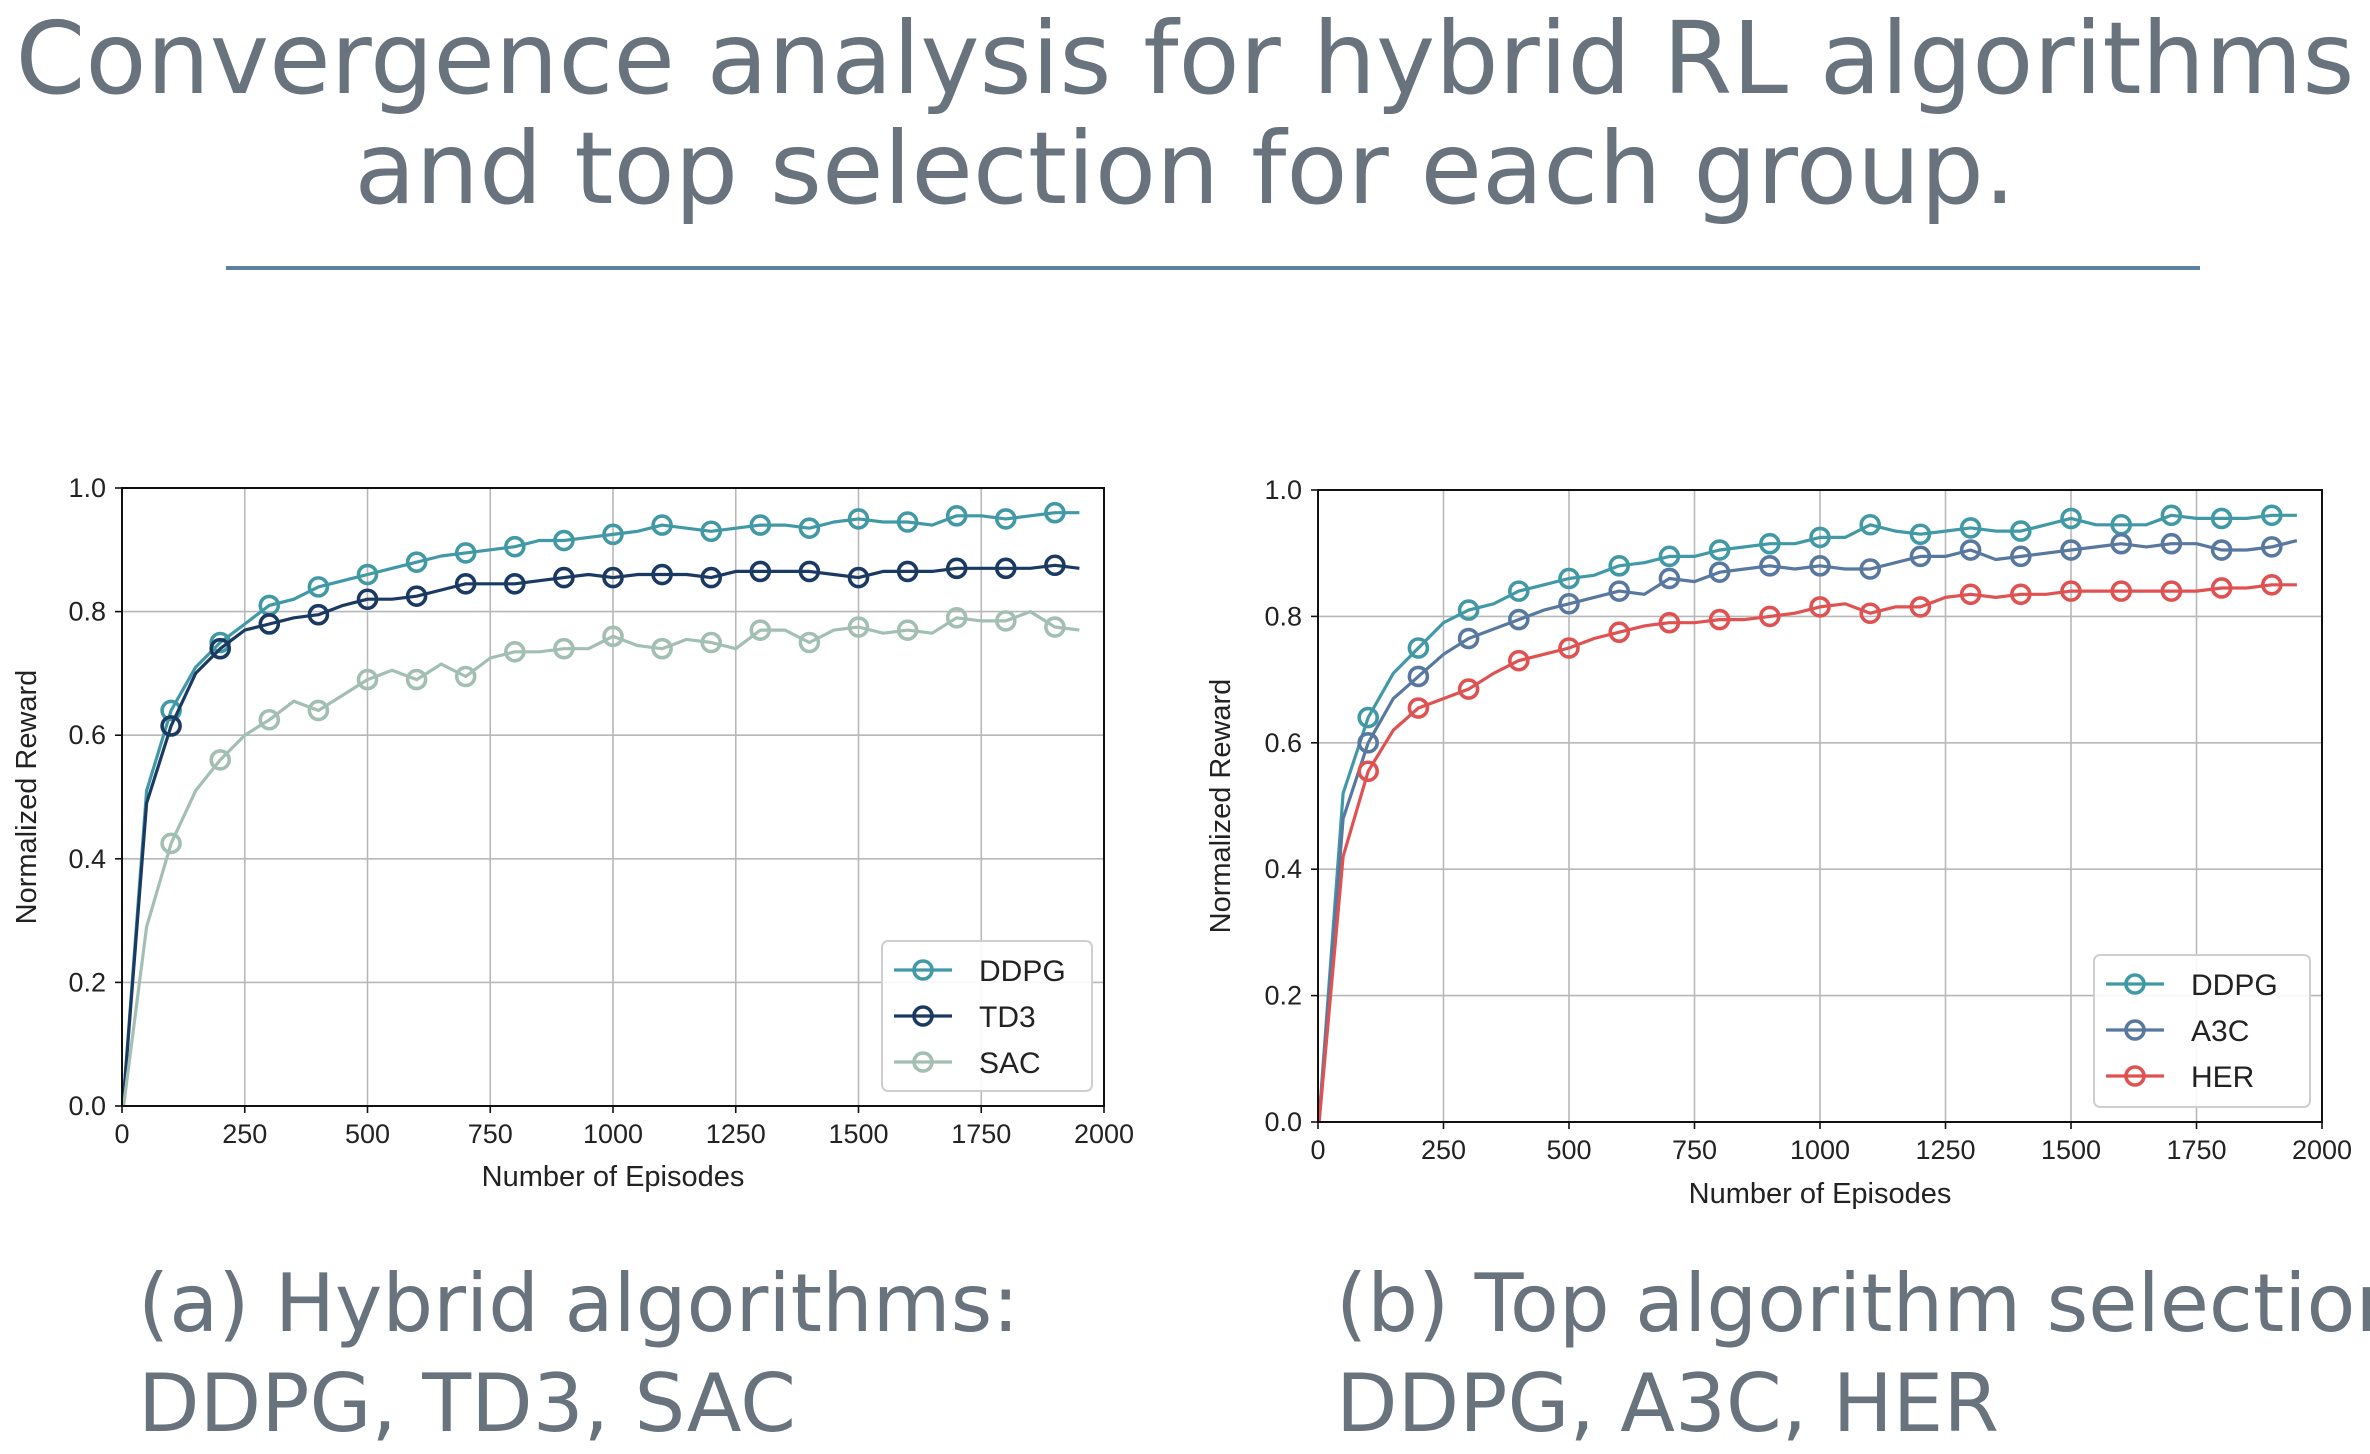  Describe the element at coordinates (1010, 1063) in the screenshot. I see `chart-a-legend-label-sac: SAC` at that location.